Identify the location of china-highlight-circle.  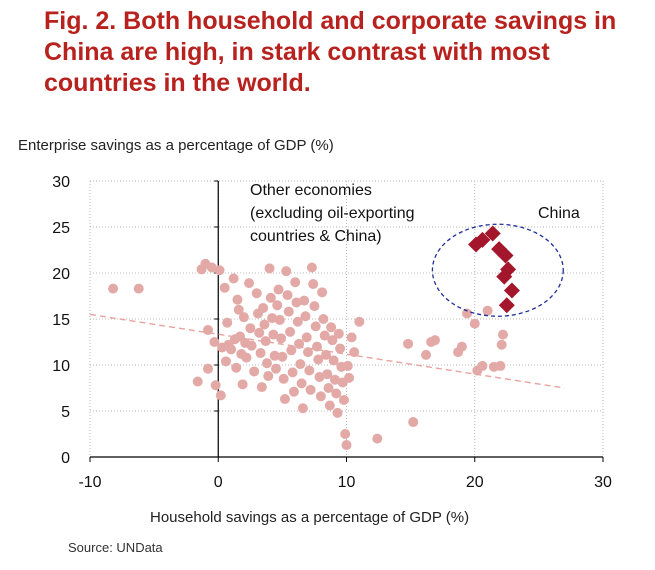
(497, 270).